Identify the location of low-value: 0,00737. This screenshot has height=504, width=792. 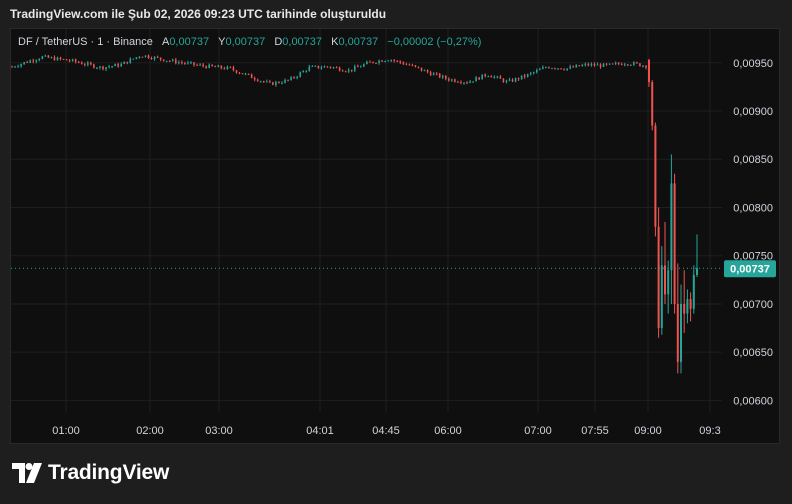
(302, 42).